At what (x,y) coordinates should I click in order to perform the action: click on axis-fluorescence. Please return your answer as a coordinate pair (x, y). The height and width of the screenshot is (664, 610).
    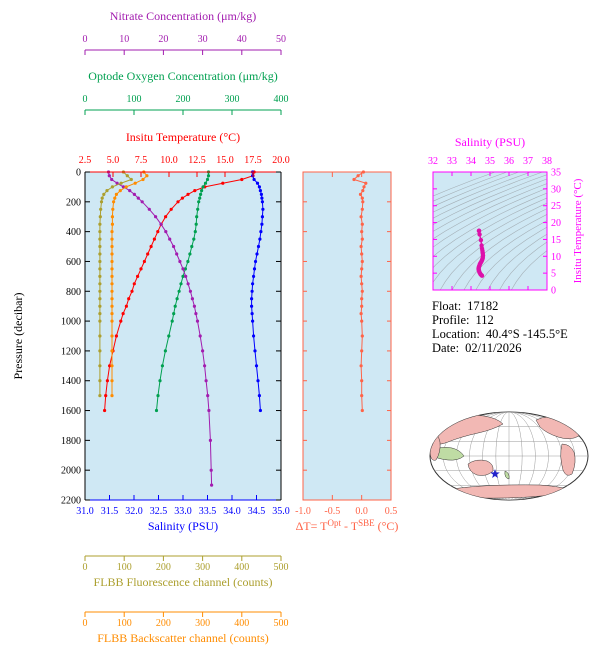
    Looking at the image, I should click on (183, 558).